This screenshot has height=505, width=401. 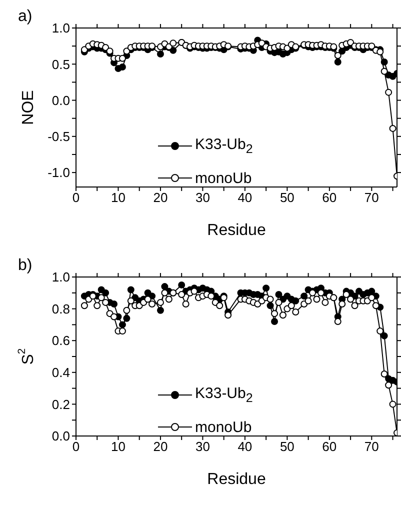 What do you see at coordinates (61, 64) in the screenshot?
I see `y-tick-label: 0.5` at bounding box center [61, 64].